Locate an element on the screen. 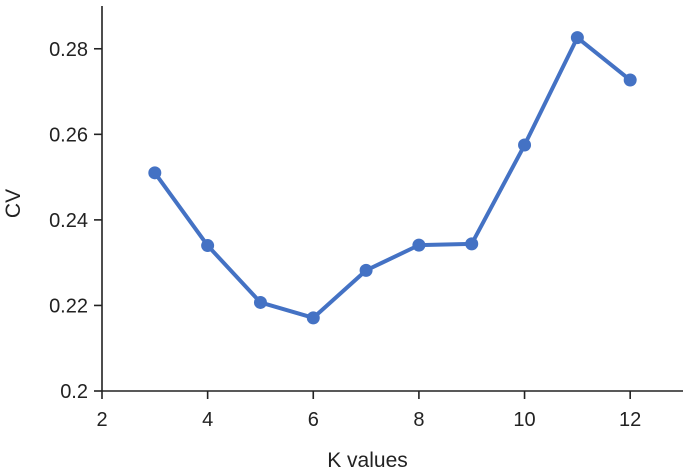 Image resolution: width=685 pixels, height=471 pixels. x-tick-label: 12 is located at coordinates (630, 420).